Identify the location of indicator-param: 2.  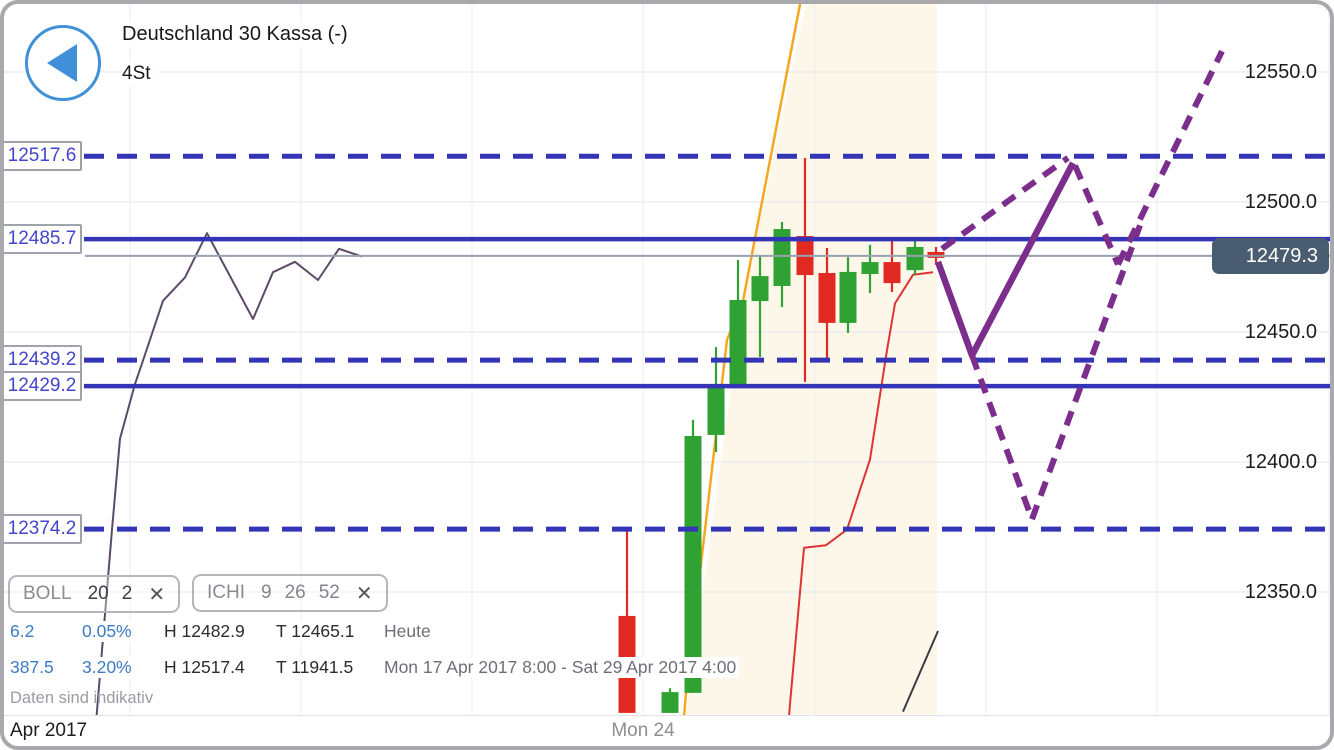
(127, 593).